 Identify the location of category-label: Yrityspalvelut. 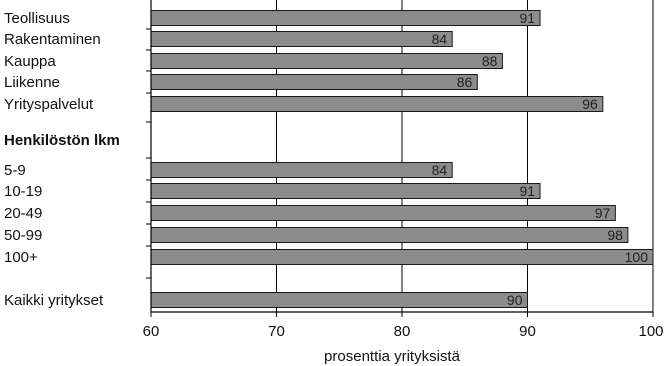
(49, 104).